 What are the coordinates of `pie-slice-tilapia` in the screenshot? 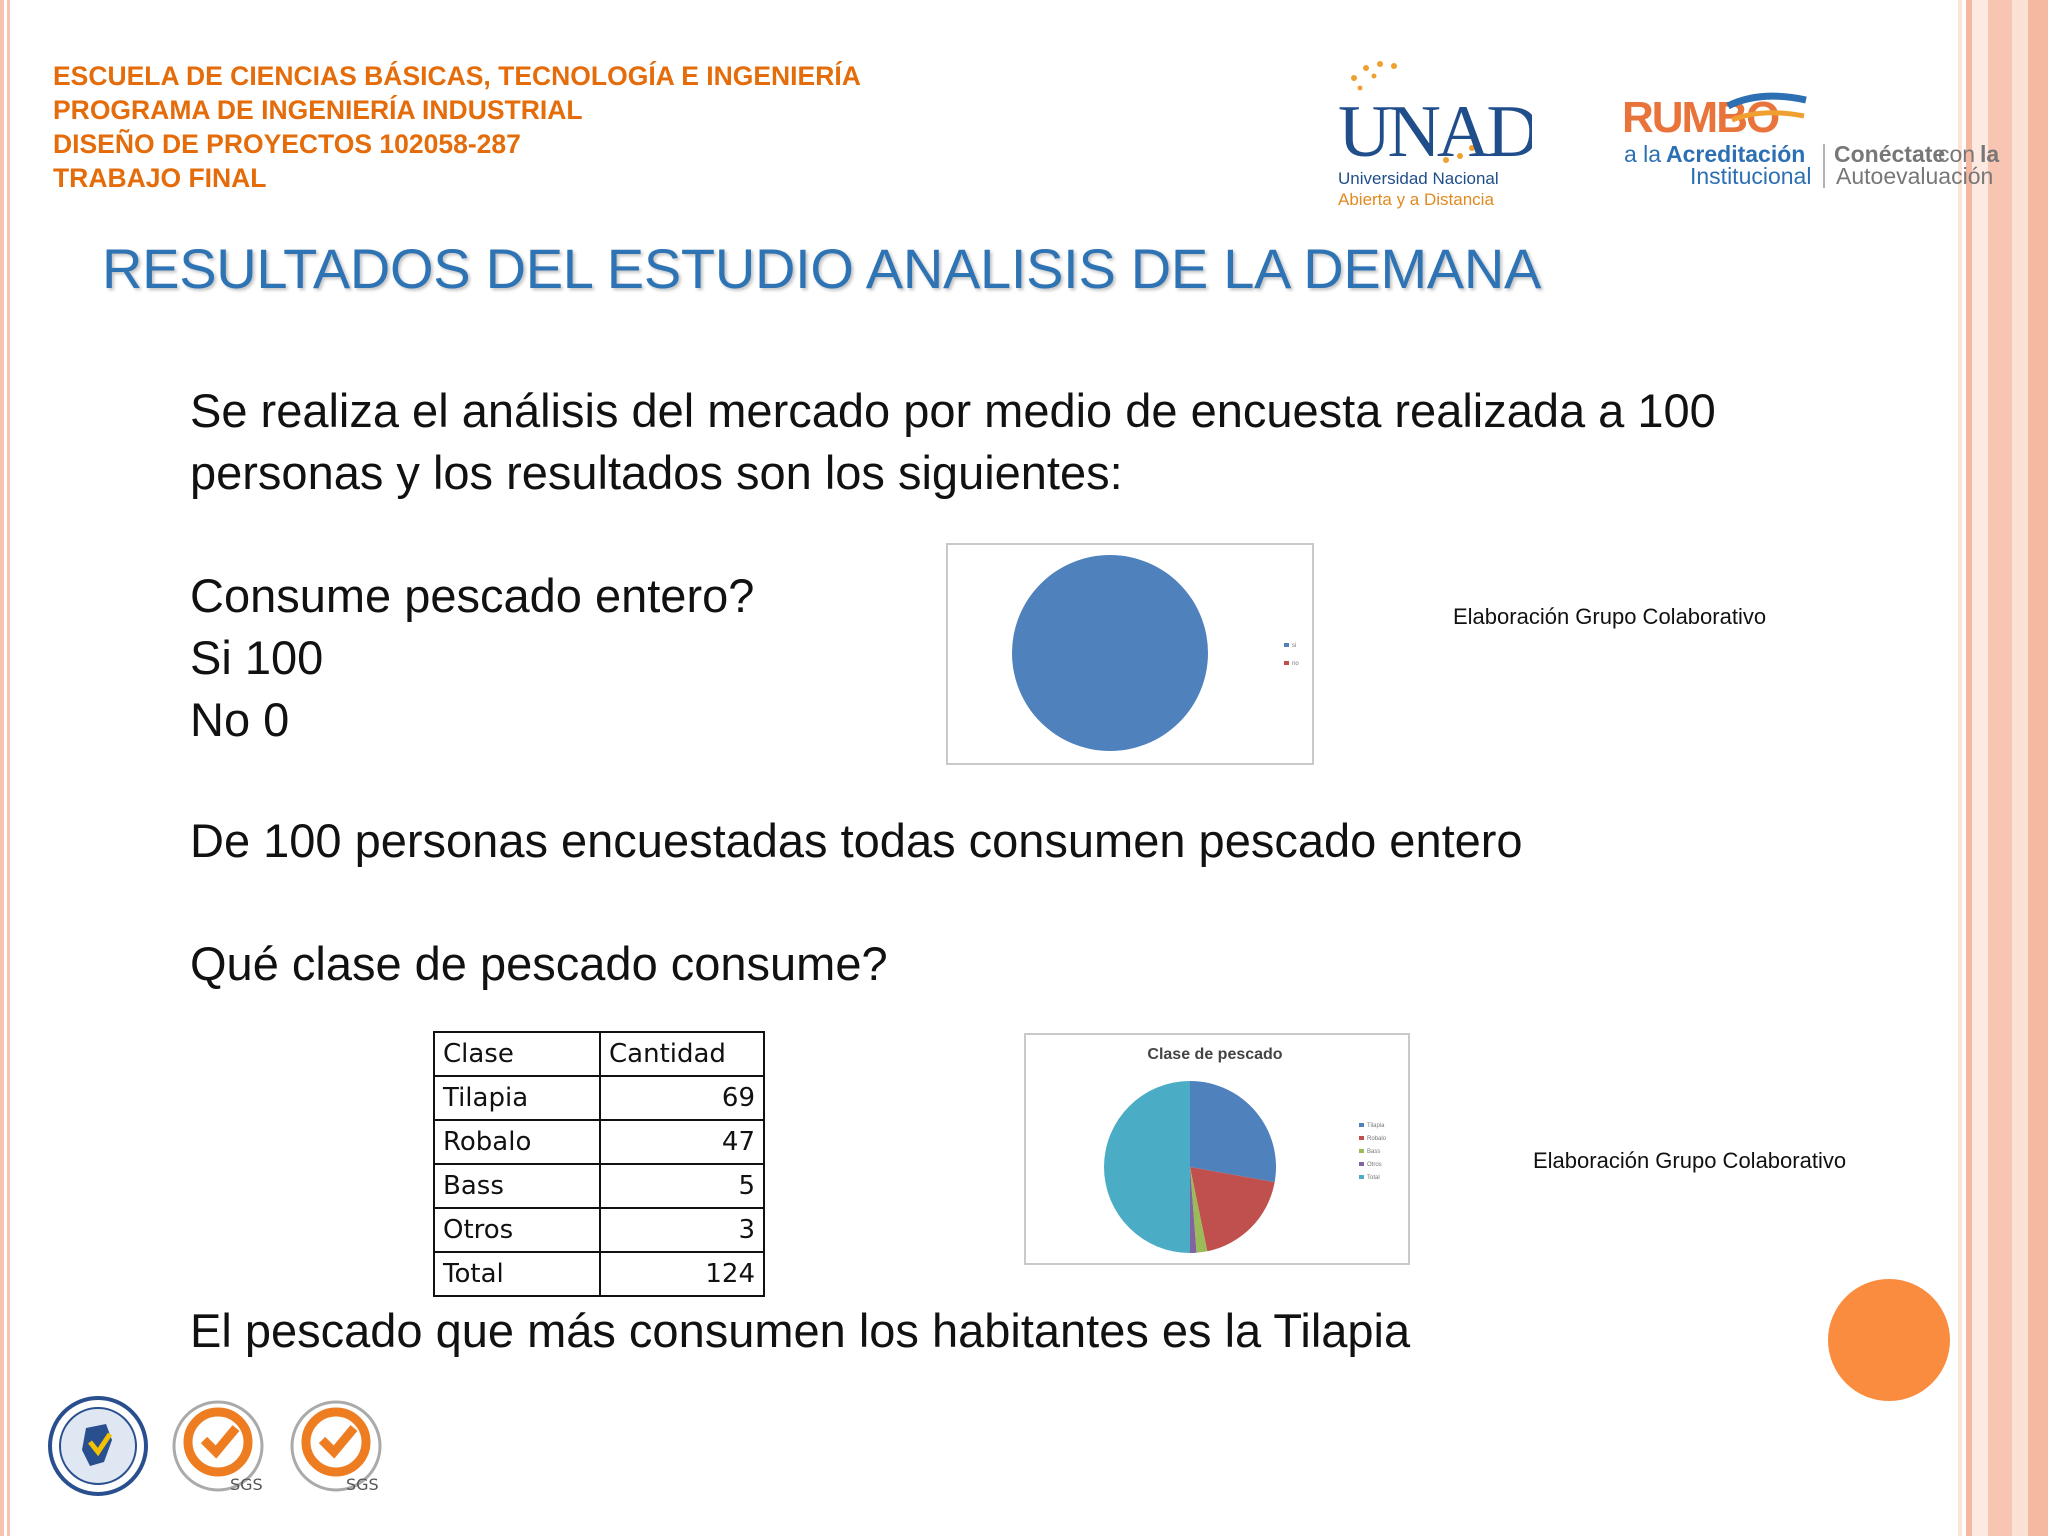 It's located at (1233, 1132).